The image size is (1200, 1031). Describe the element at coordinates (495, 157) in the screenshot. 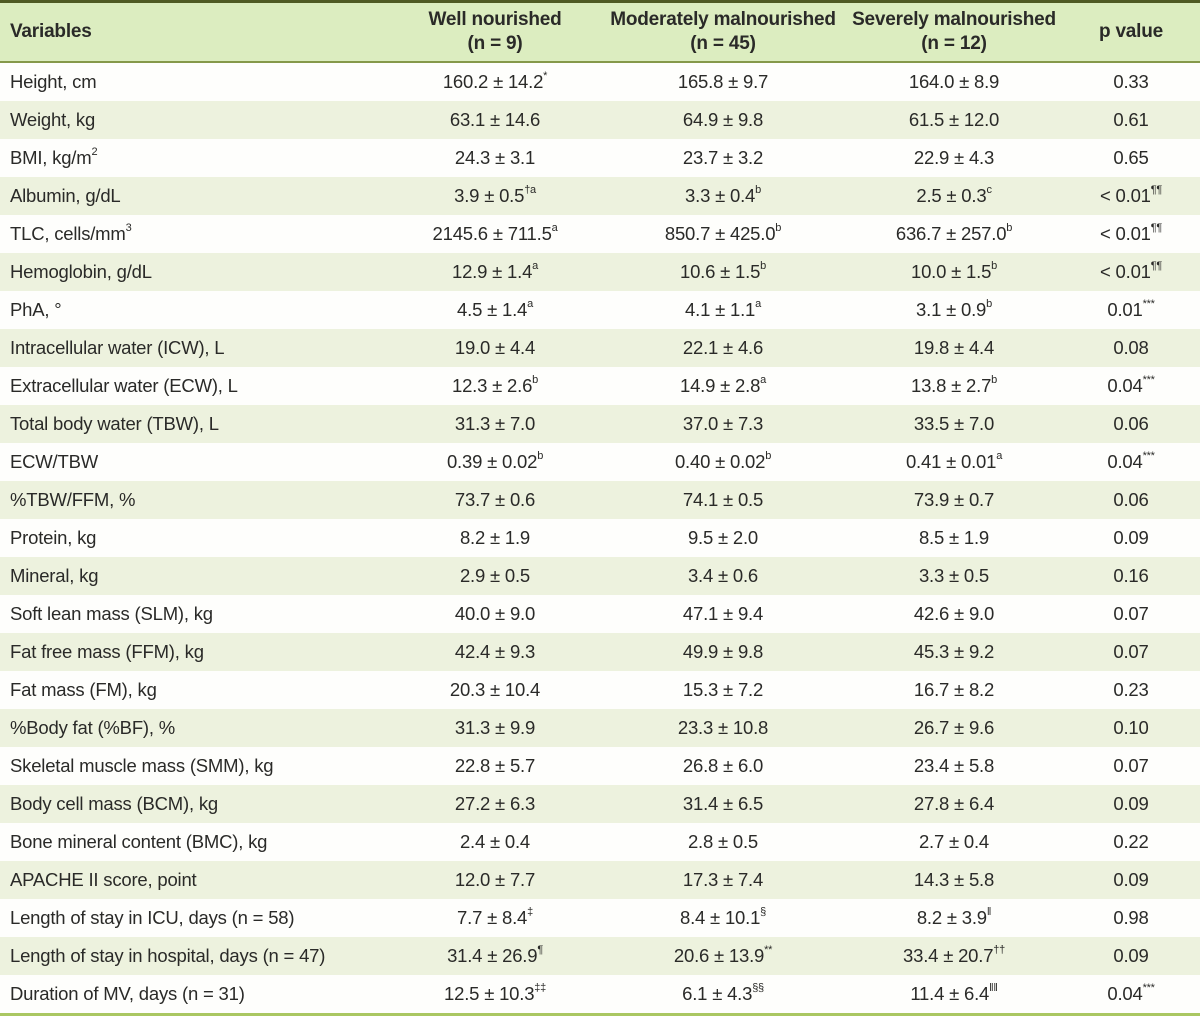

I see `cell-value: 24.3 ± 3.1` at that location.